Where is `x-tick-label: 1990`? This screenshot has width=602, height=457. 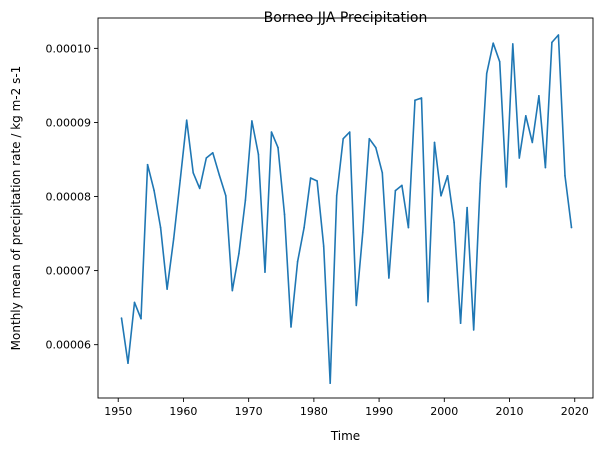 x-tick-label: 1990 is located at coordinates (379, 411).